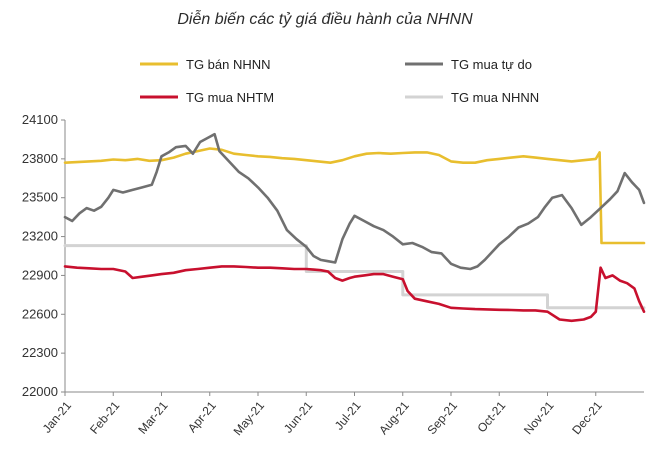 This screenshot has height=459, width=650. I want to click on legend-label-tg-mua-nhtm: TG mua NHTM, so click(230, 97).